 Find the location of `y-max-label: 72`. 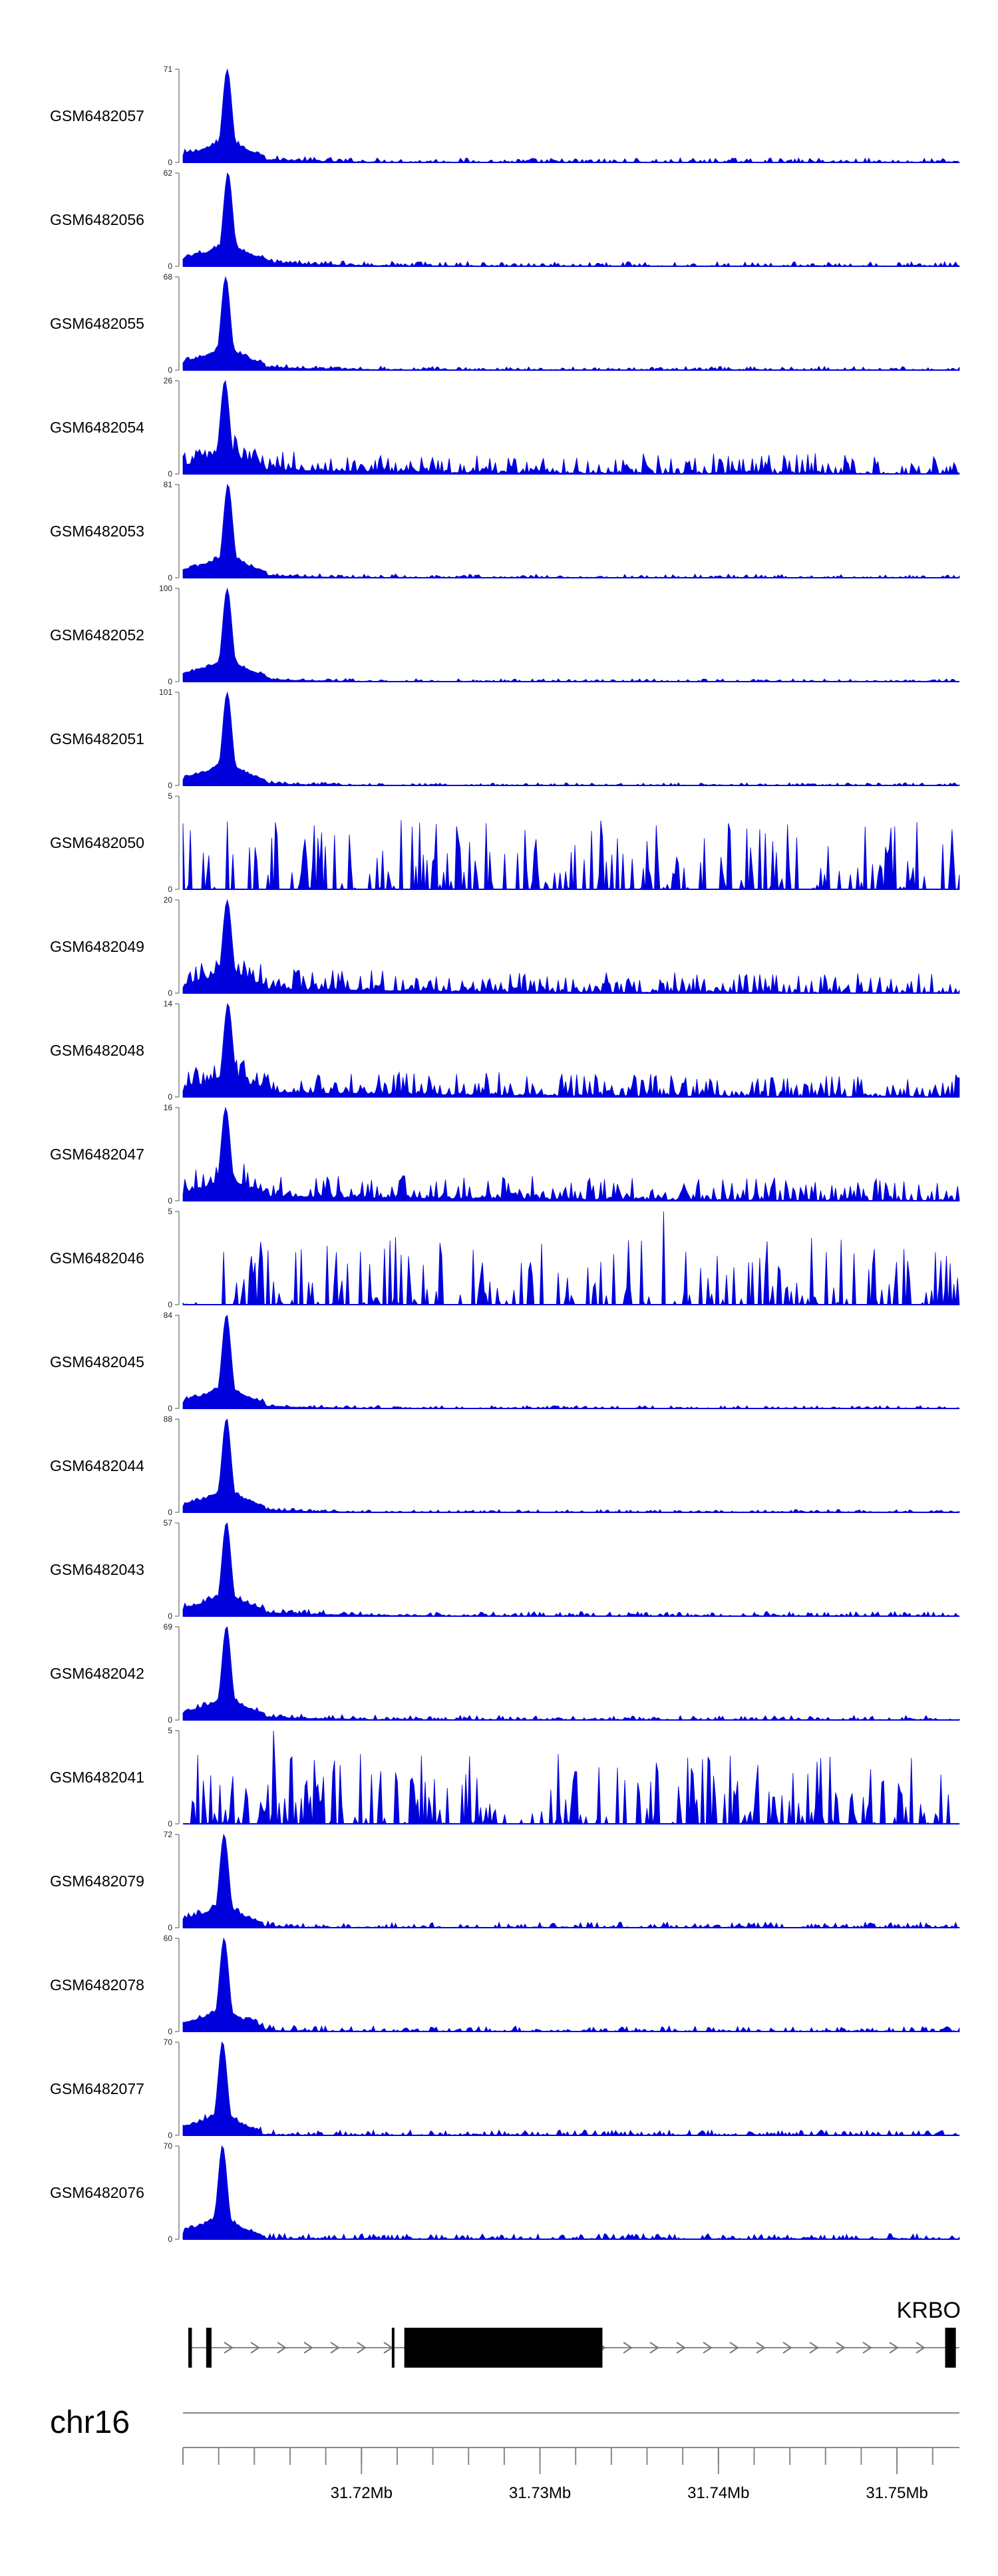

y-max-label: 72 is located at coordinates (168, 1834).